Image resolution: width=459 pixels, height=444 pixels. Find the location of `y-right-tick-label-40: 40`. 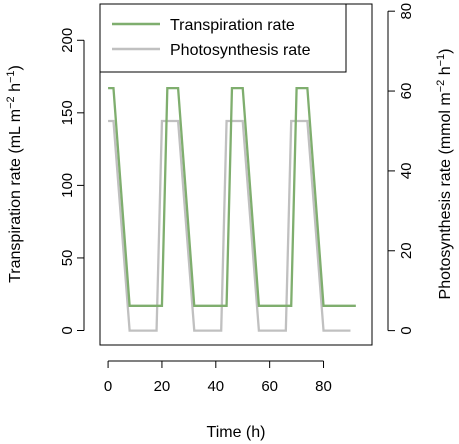

y-right-tick-label-40: 40 is located at coordinates (406, 171).